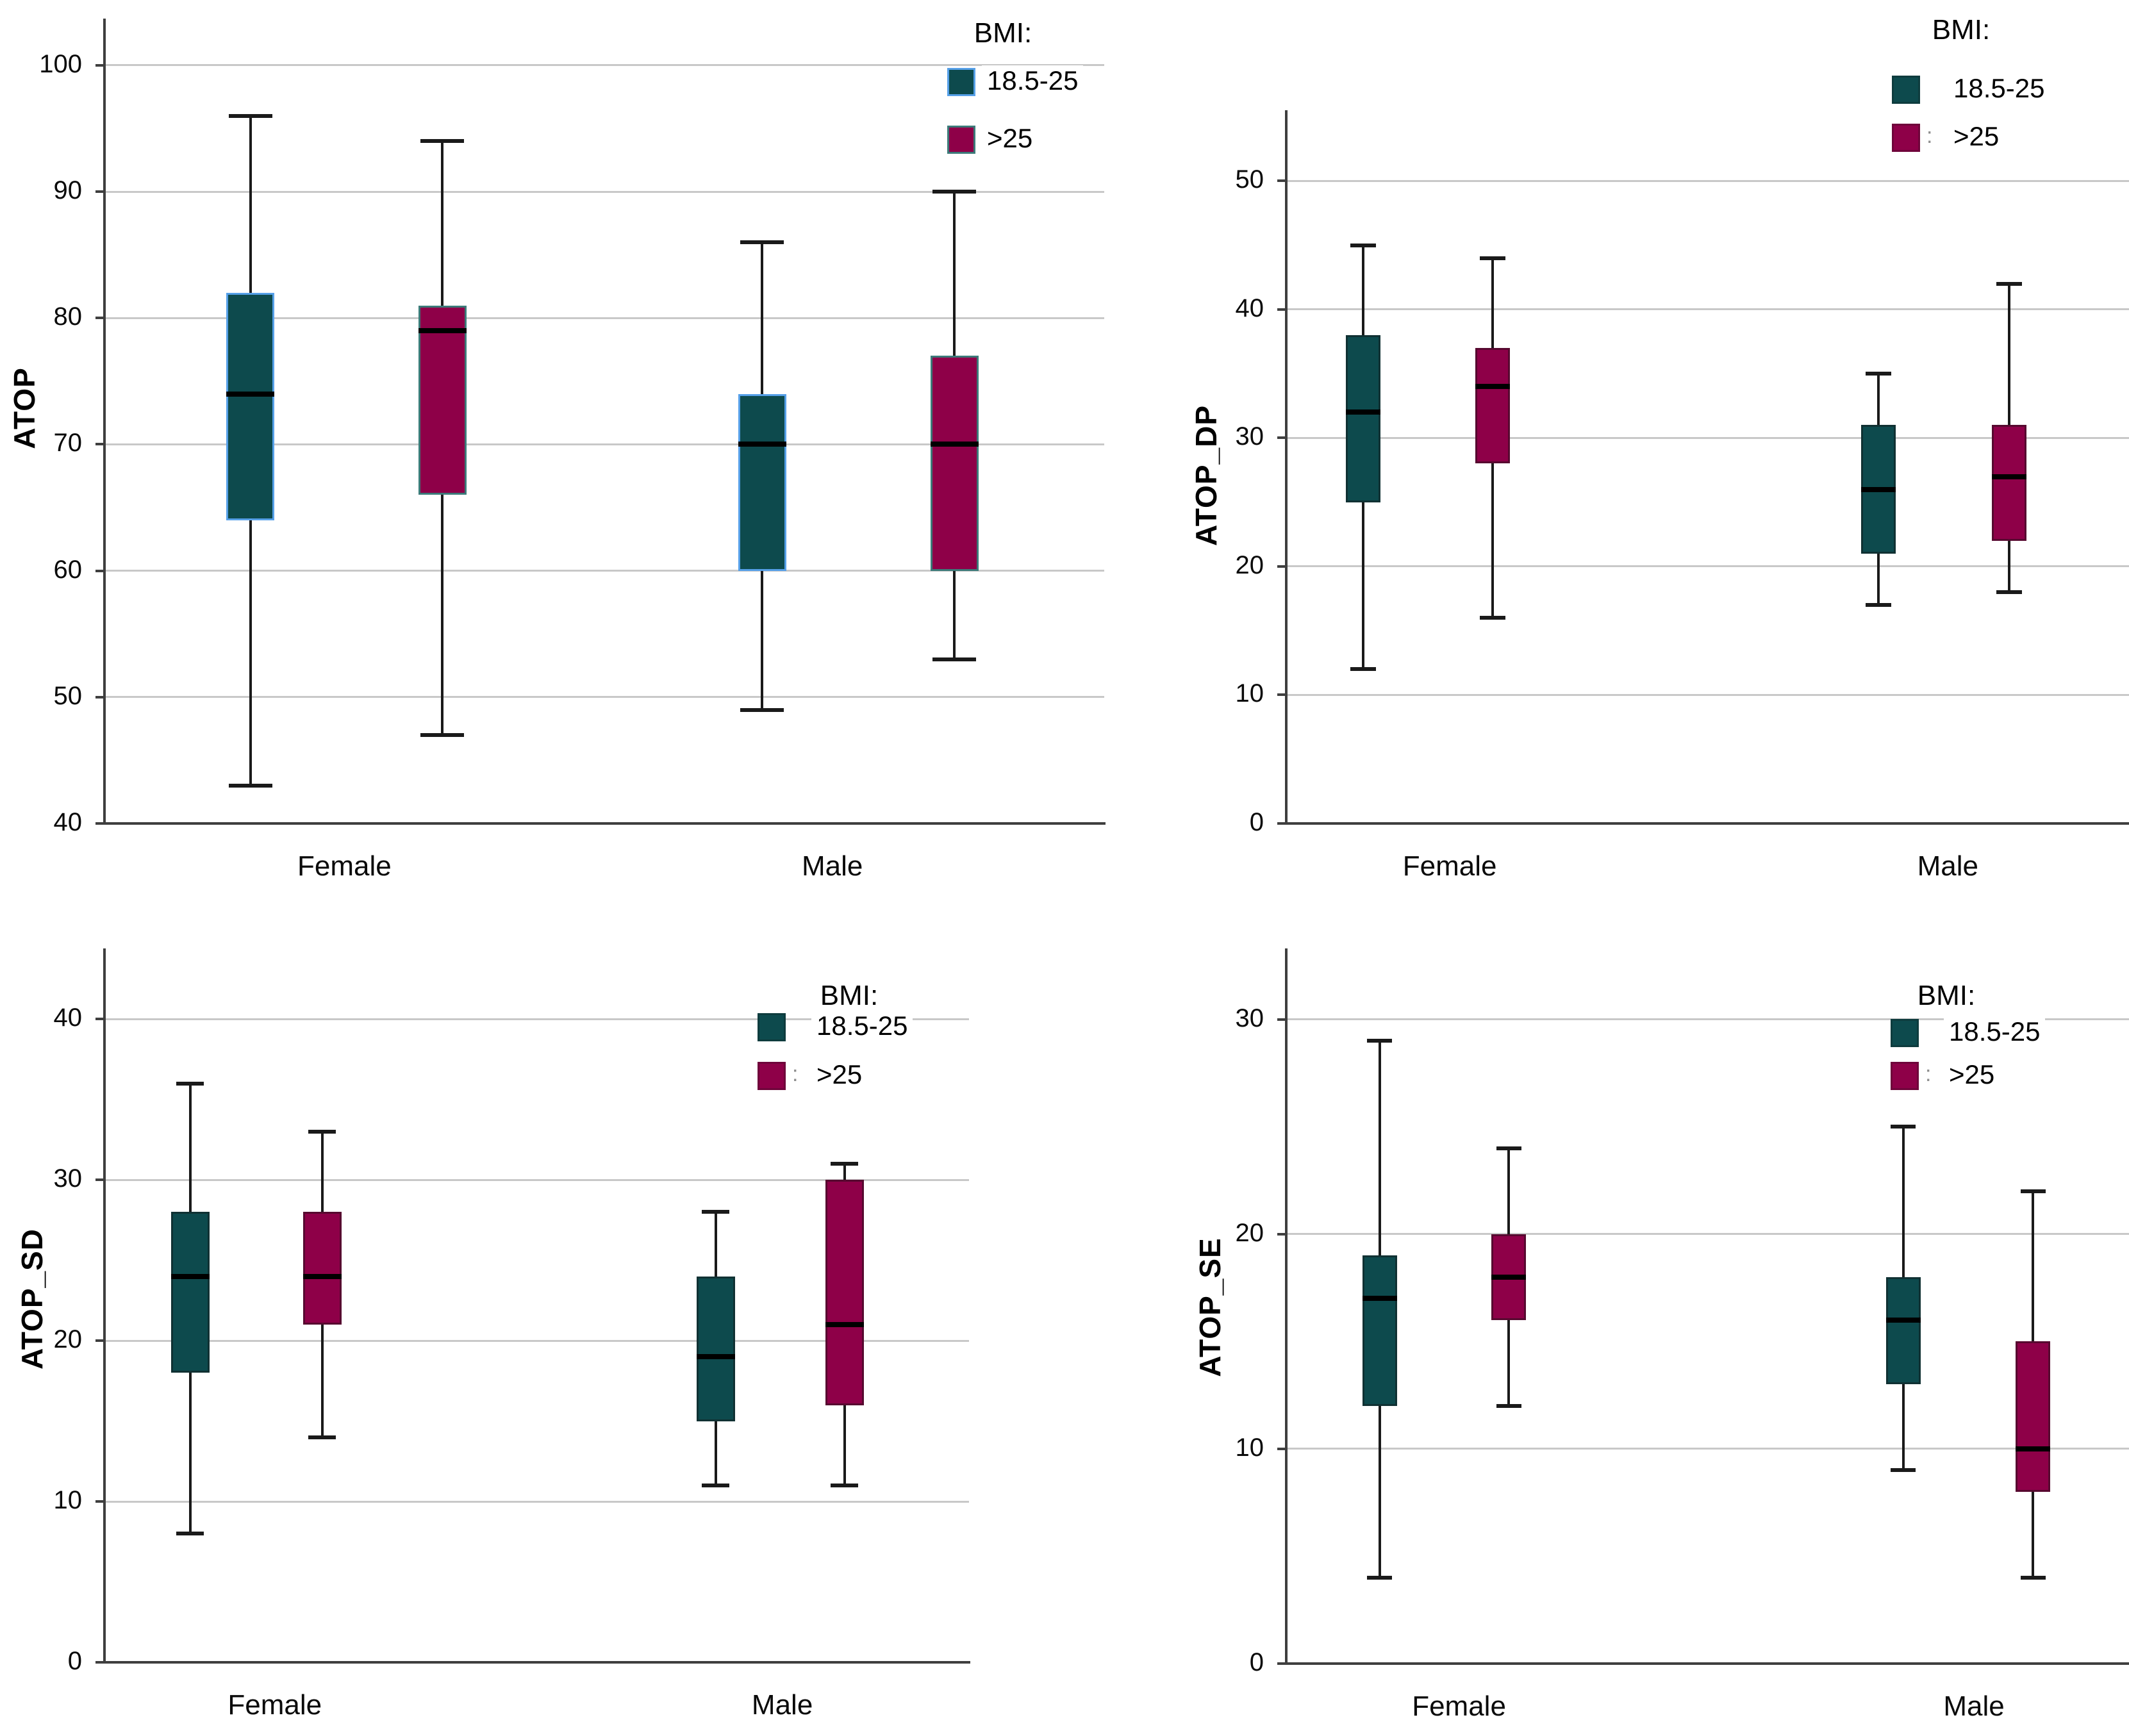  What do you see at coordinates (61, 63) in the screenshot?
I see `y-tick-label: 100` at bounding box center [61, 63].